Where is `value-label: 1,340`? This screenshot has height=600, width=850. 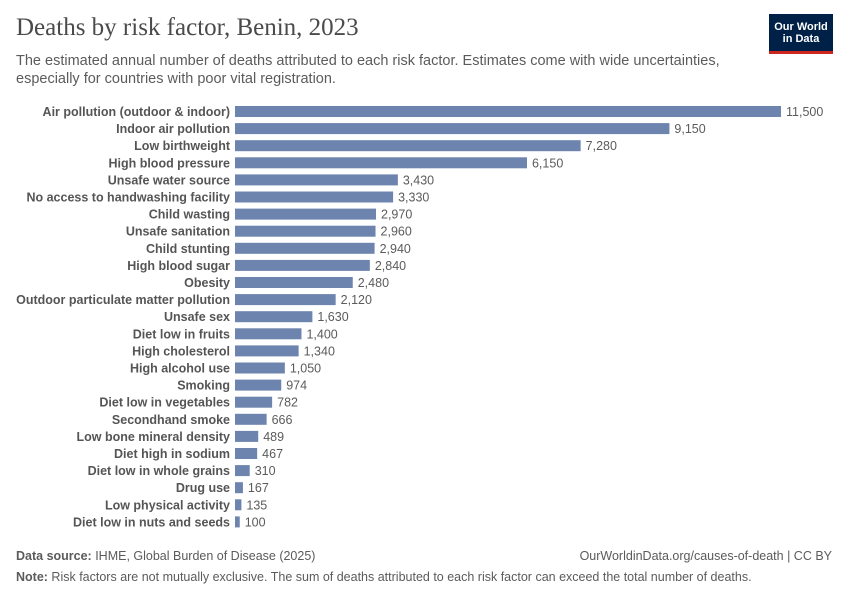 value-label: 1,340 is located at coordinates (319, 351).